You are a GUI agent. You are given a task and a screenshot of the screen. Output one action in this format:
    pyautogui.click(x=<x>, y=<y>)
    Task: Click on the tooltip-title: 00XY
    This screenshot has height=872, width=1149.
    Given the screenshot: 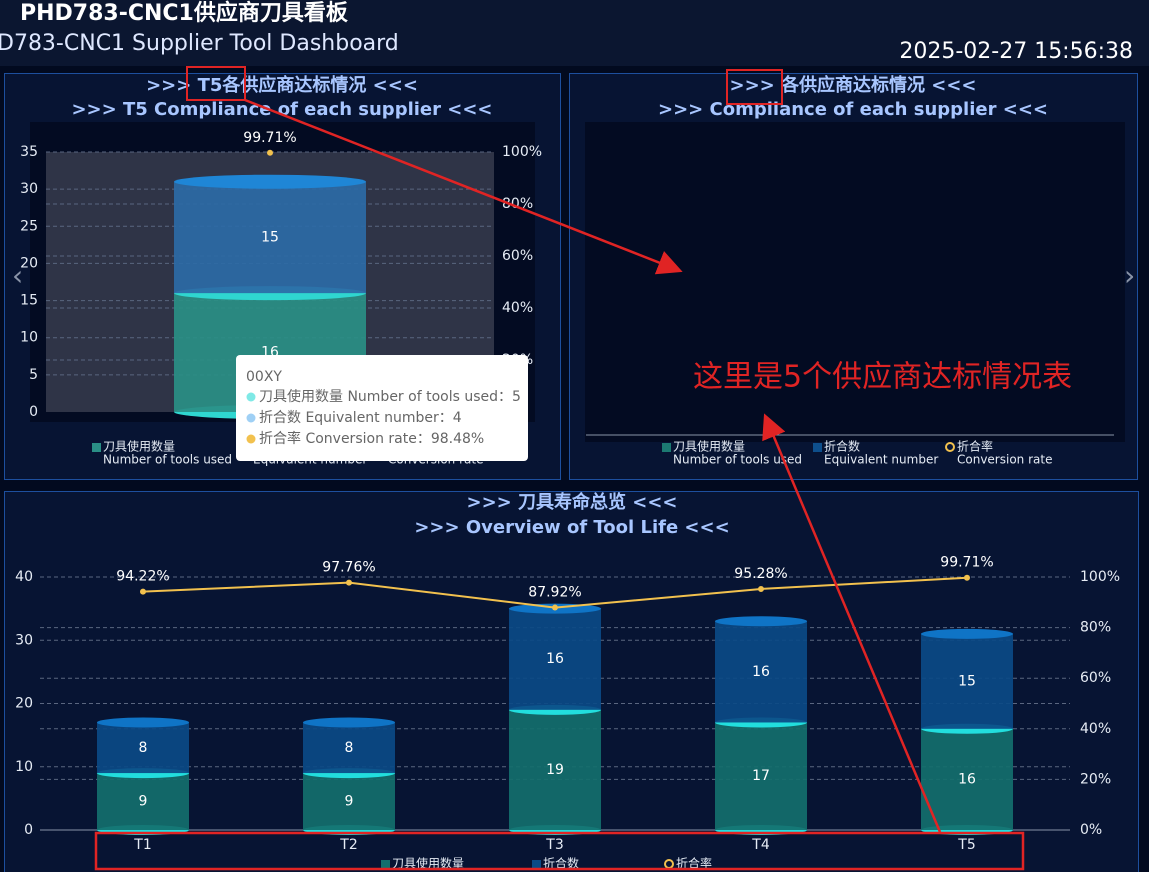 What is the action you would take?
    pyautogui.click(x=264, y=377)
    